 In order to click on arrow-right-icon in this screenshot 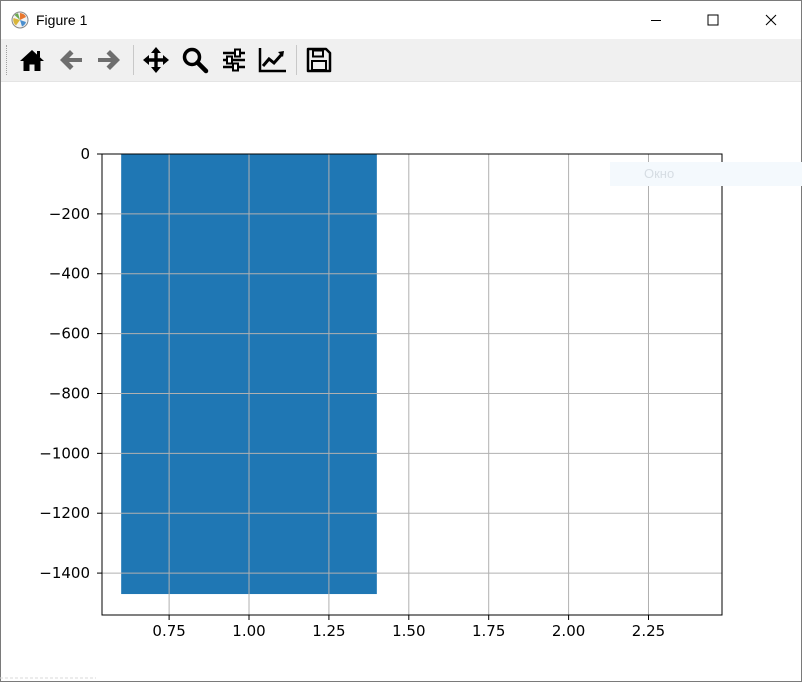, I will do `click(109, 60)`.